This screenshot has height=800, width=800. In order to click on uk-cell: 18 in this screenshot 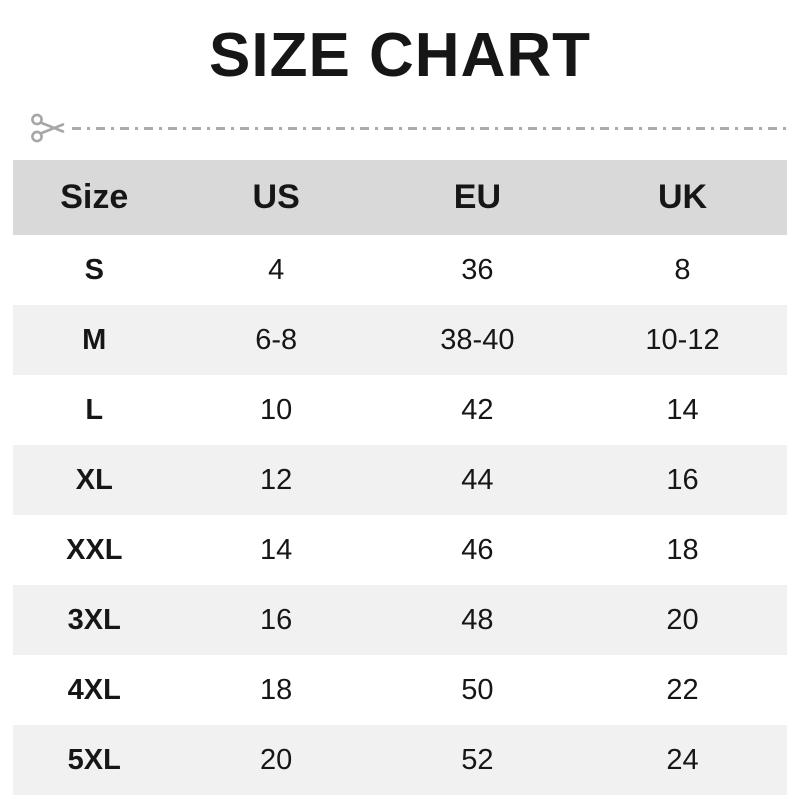, I will do `click(682, 549)`.